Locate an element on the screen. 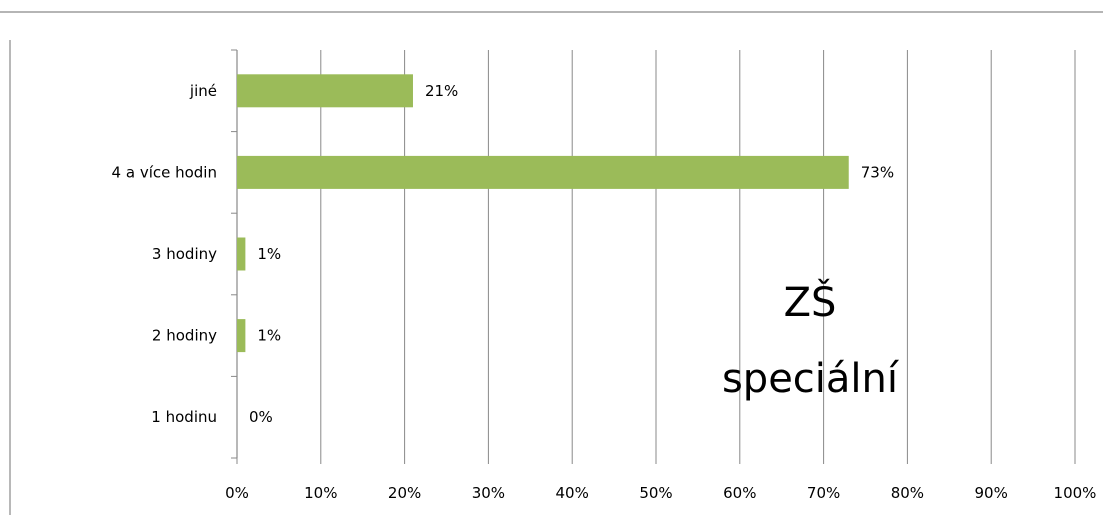 The height and width of the screenshot is (515, 1103). annotation-line-2: speciální is located at coordinates (811, 379).